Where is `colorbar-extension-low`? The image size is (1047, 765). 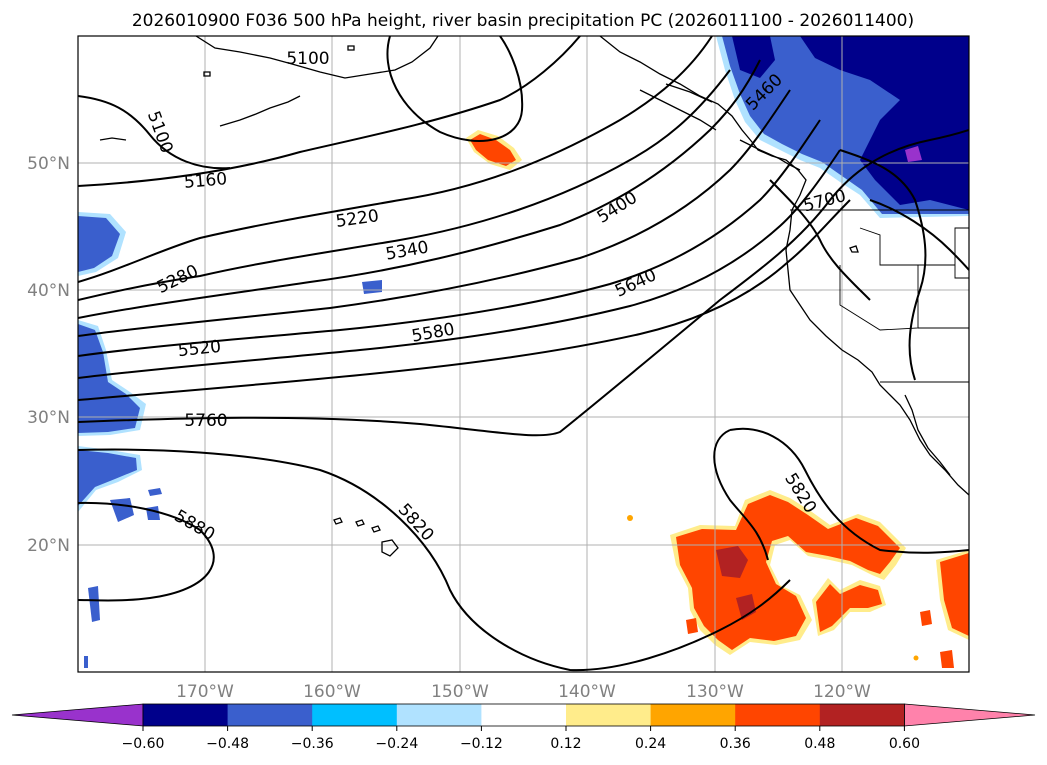 colorbar-extension-low is located at coordinates (77, 715).